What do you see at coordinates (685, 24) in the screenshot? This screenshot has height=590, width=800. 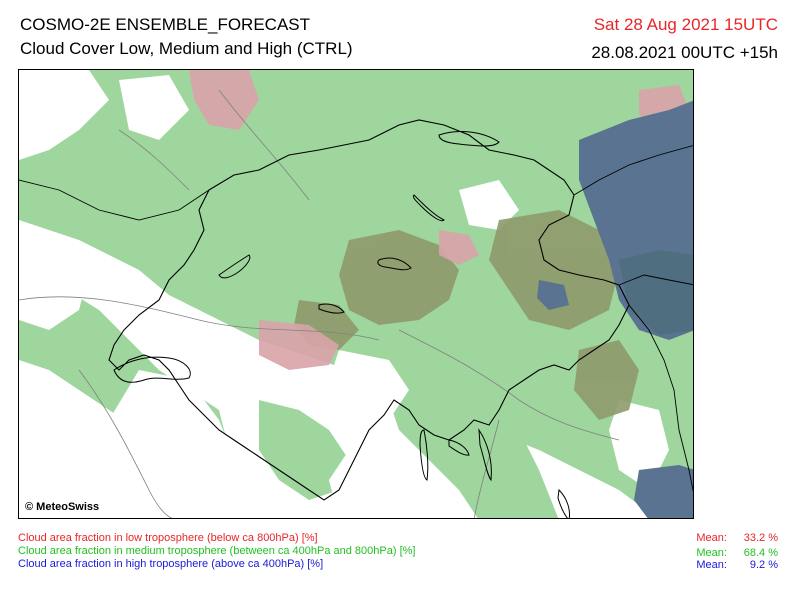 I see `valid-time: Sat 28 Aug 2021 15UTC` at bounding box center [685, 24].